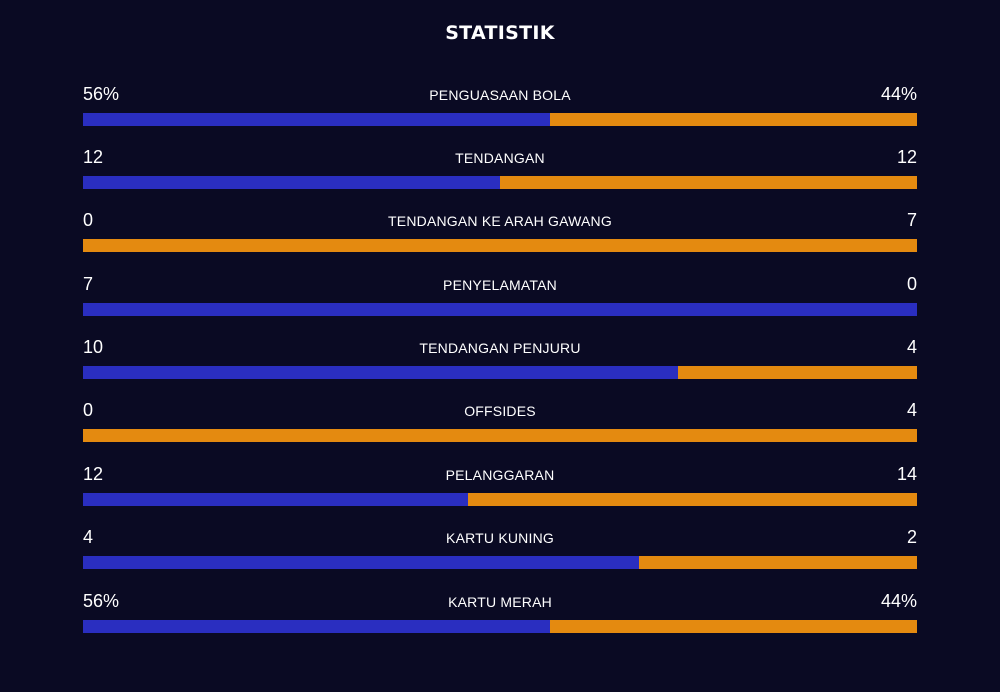 This screenshot has height=692, width=1000. What do you see at coordinates (911, 537) in the screenshot?
I see `away-value: 2` at bounding box center [911, 537].